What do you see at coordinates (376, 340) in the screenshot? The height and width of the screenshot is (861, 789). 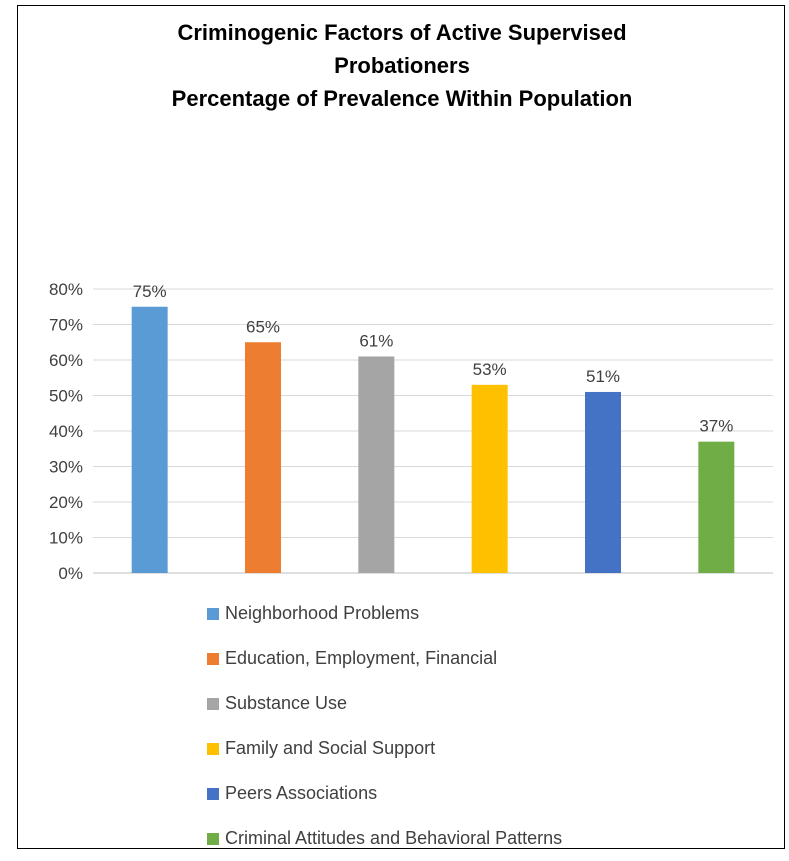 I see `data-label: 61%` at bounding box center [376, 340].